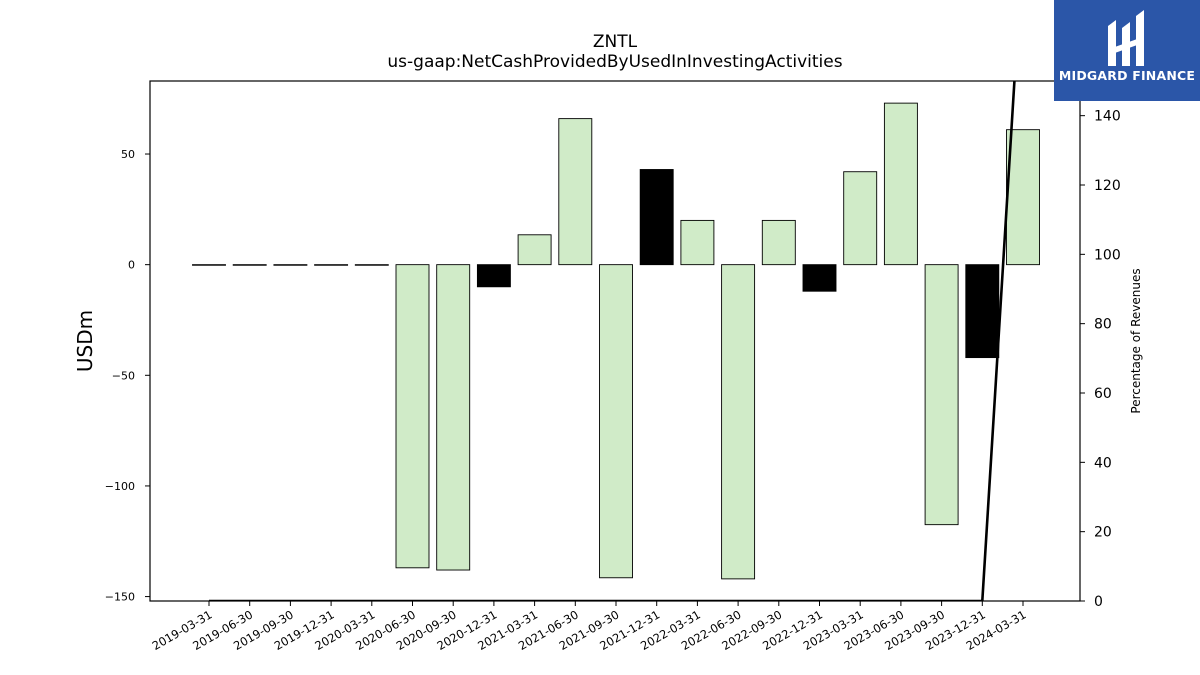  What do you see at coordinates (1100, 359) in the screenshot?
I see `y-axis-right: 0 20 40 60 80 100 120 140` at bounding box center [1100, 359].